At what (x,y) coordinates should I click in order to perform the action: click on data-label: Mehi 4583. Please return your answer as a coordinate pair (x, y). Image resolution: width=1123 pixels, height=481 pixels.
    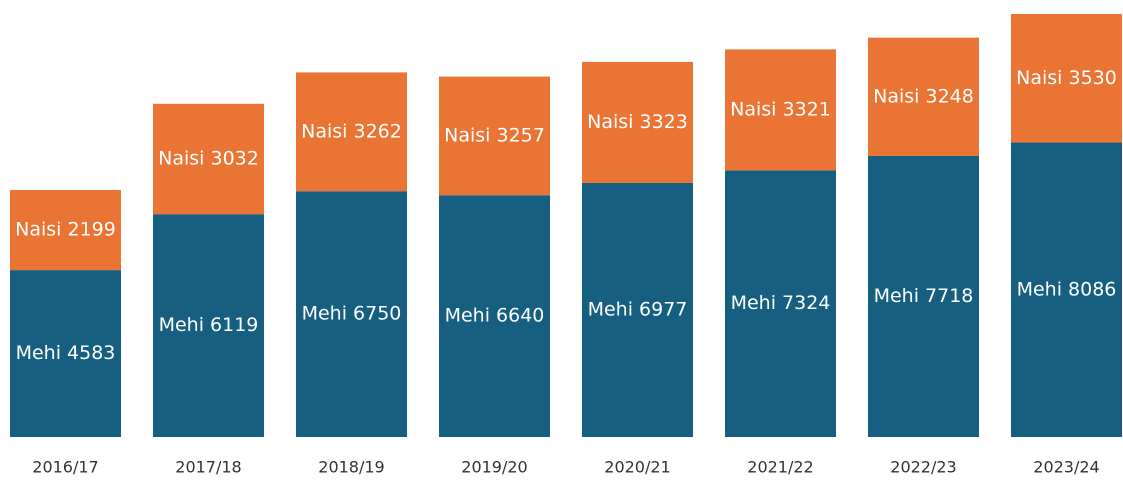
    Looking at the image, I should click on (66, 353).